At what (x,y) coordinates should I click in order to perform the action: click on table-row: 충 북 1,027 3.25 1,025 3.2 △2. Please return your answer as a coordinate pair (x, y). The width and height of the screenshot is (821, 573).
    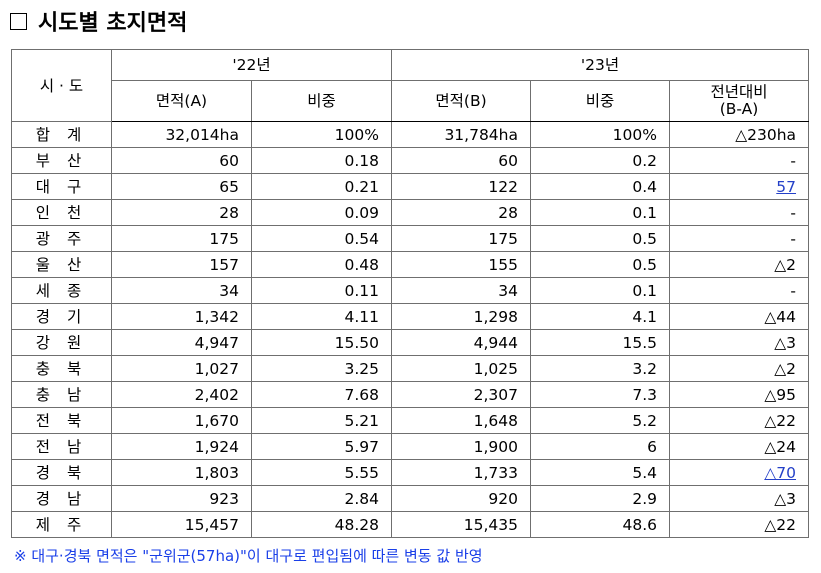
    Looking at the image, I should click on (410, 368).